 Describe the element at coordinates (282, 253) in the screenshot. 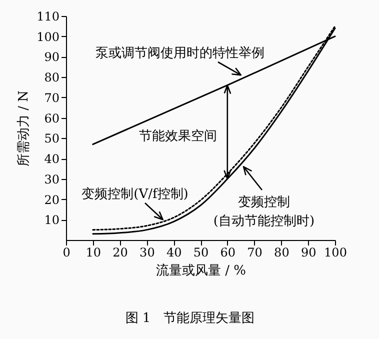

I see `x-tick-label: 80` at that location.